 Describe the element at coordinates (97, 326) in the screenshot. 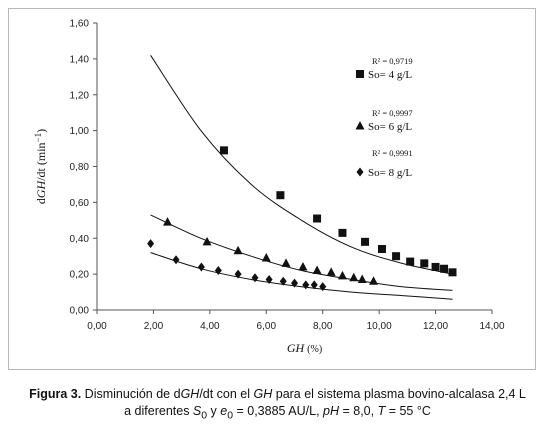

I see `x-tick-label: 0,00` at that location.